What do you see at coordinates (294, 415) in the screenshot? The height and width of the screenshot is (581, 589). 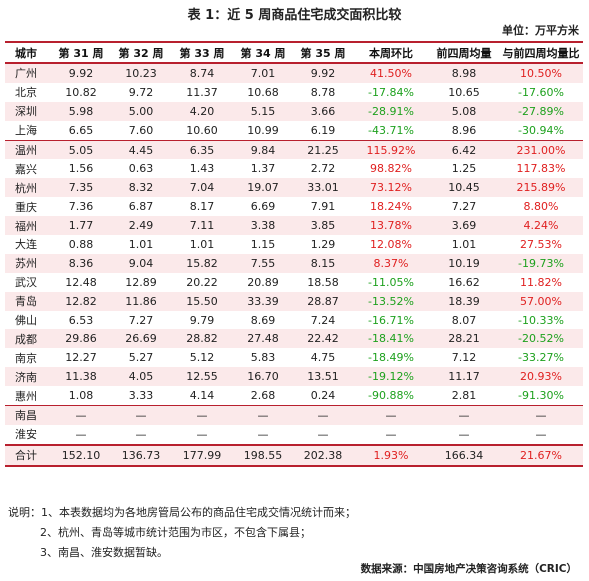 I see `table-row: 南昌 — — — — — — — —` at bounding box center [294, 415].